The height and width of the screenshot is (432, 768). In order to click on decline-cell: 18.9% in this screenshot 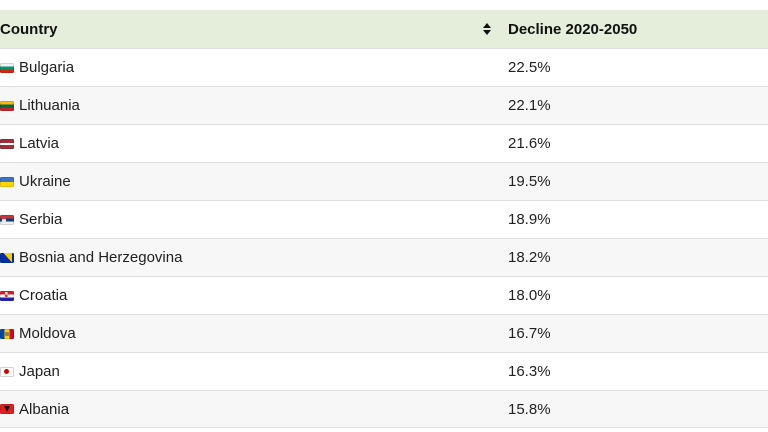, I will do `click(638, 219)`.